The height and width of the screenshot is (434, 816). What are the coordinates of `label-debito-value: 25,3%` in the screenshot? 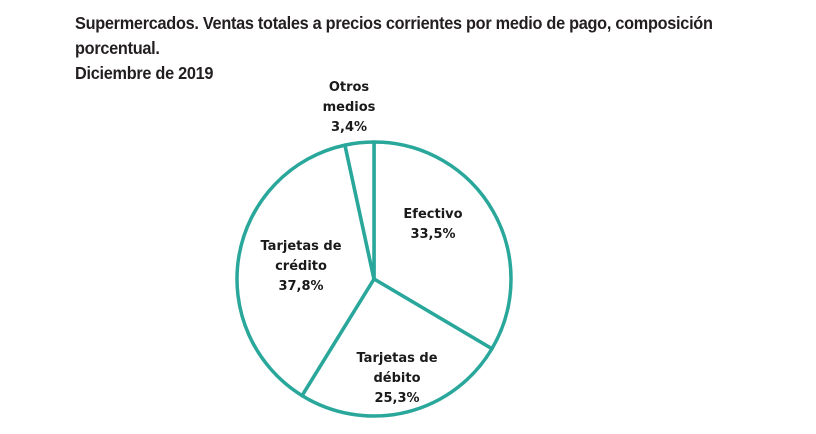 It's located at (396, 398).